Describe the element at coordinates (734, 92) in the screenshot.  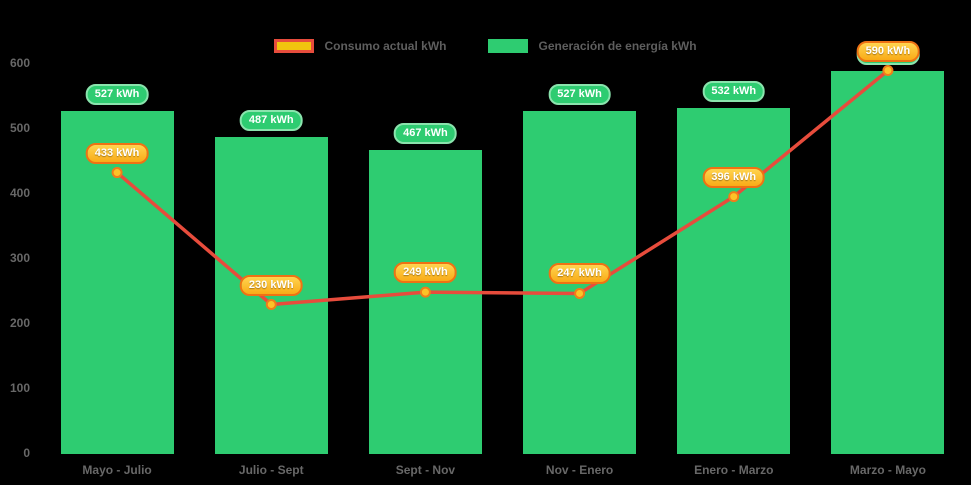
I see `generation-value-label: 532 kWh` at that location.